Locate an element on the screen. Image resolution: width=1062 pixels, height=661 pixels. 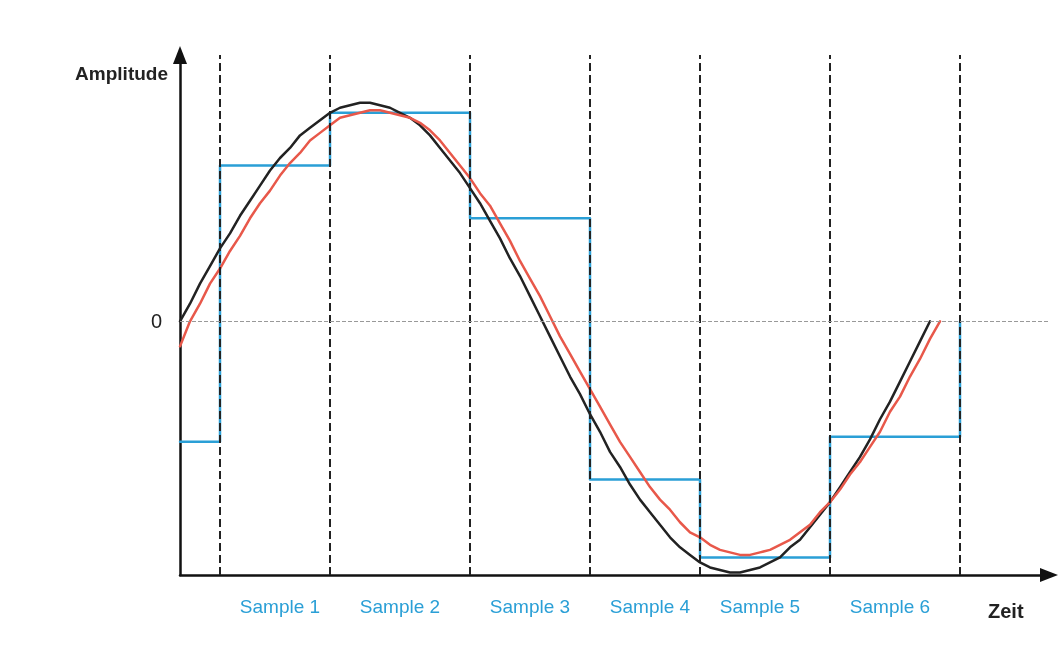
x-tick-label: Sample 1 is located at coordinates (280, 606).